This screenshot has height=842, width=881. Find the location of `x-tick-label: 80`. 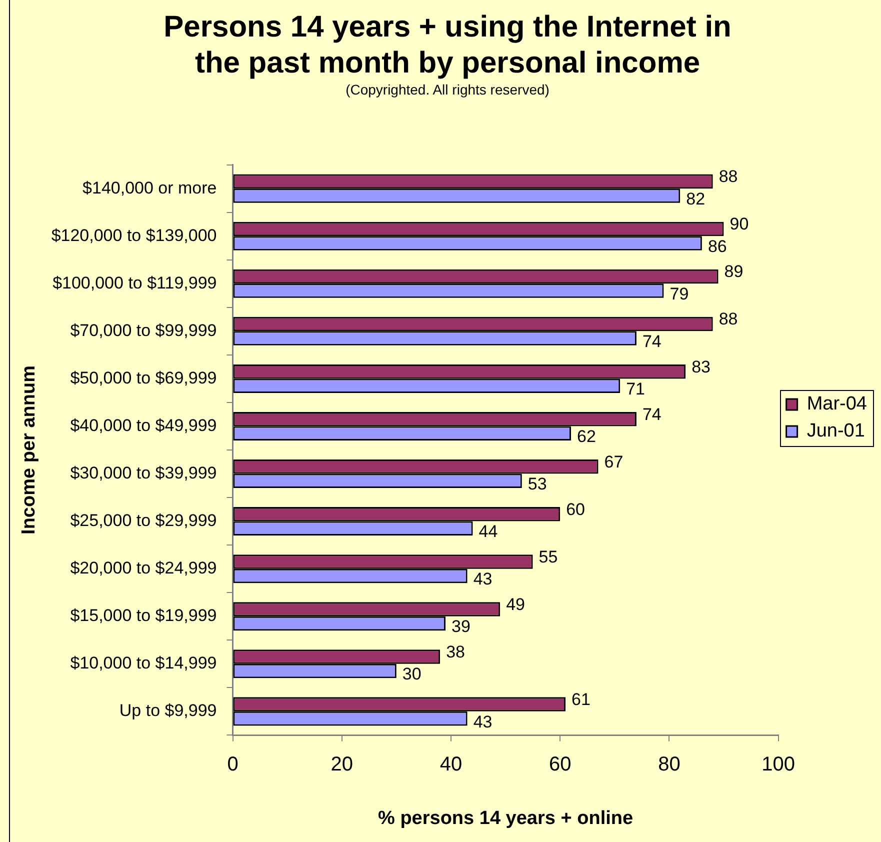

x-tick-label: 80 is located at coordinates (669, 765).